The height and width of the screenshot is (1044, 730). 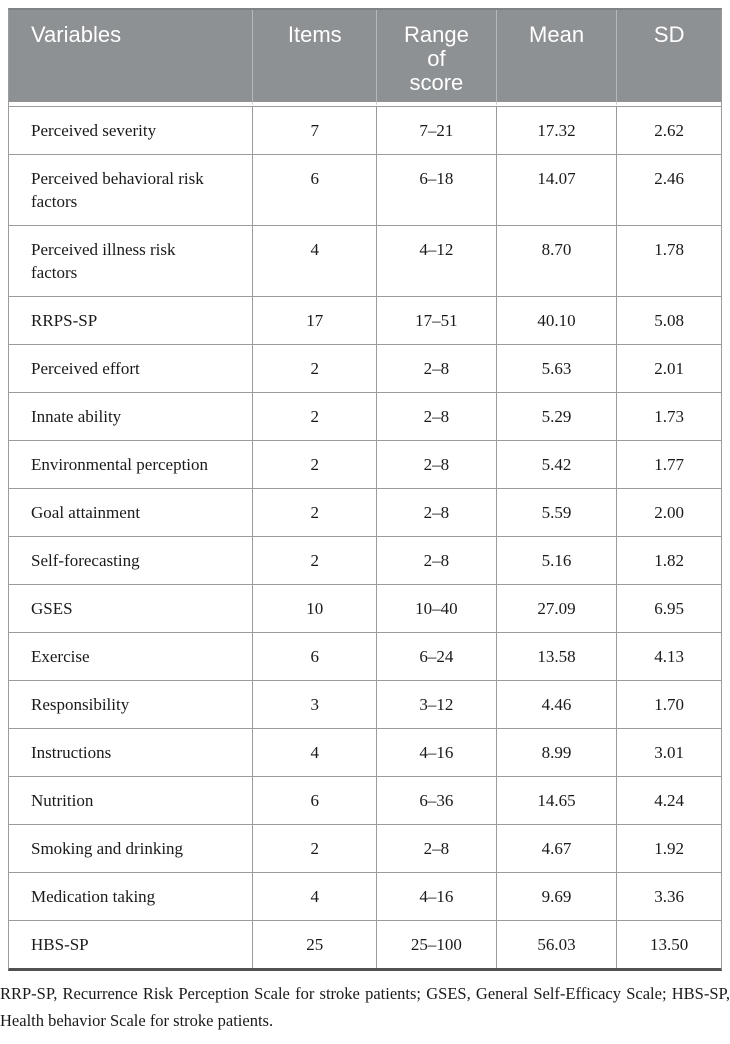 What do you see at coordinates (131, 513) in the screenshot?
I see `variable-cell: Goal attainment` at bounding box center [131, 513].